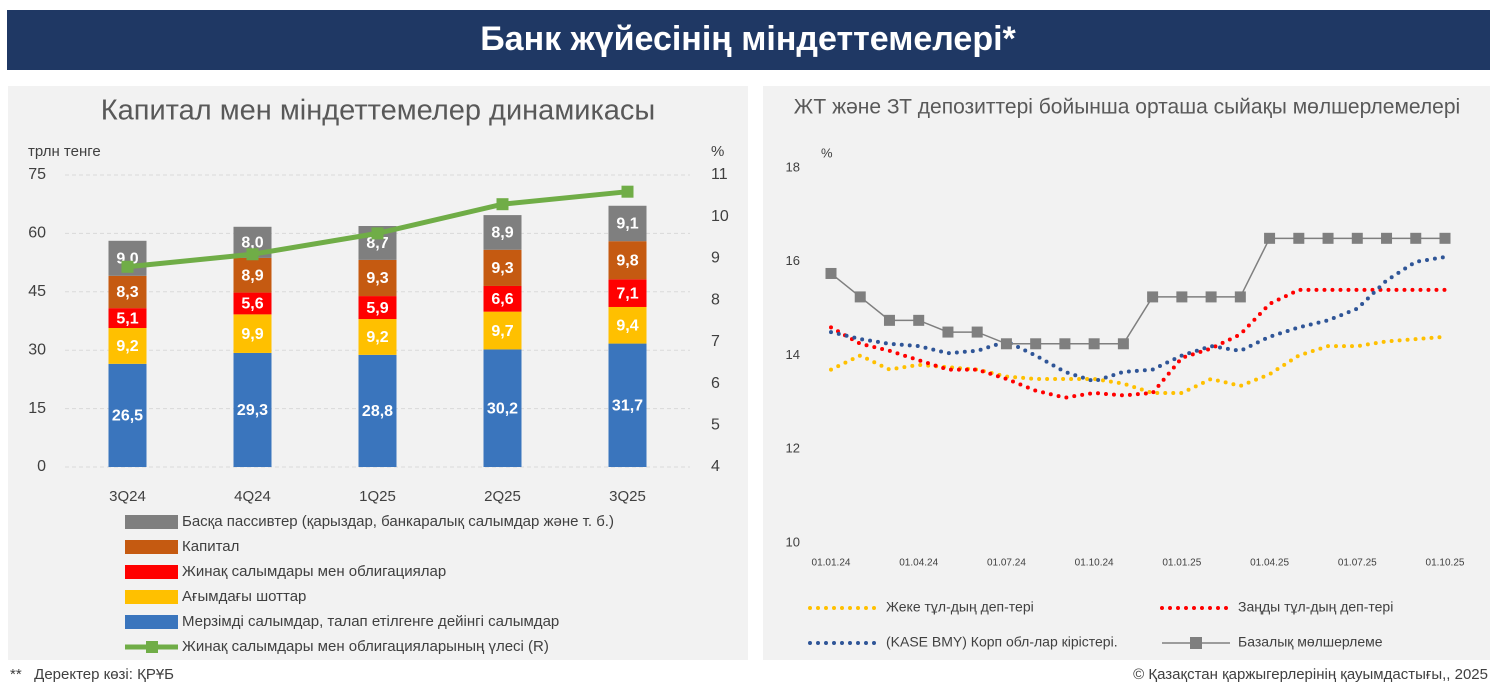 Image resolution: width=1498 pixels, height=693 pixels. Describe the element at coordinates (1002, 642) in the screenshot. I see `legend-label: (KASE BMY) Корп обл-лар кірістері.` at that location.